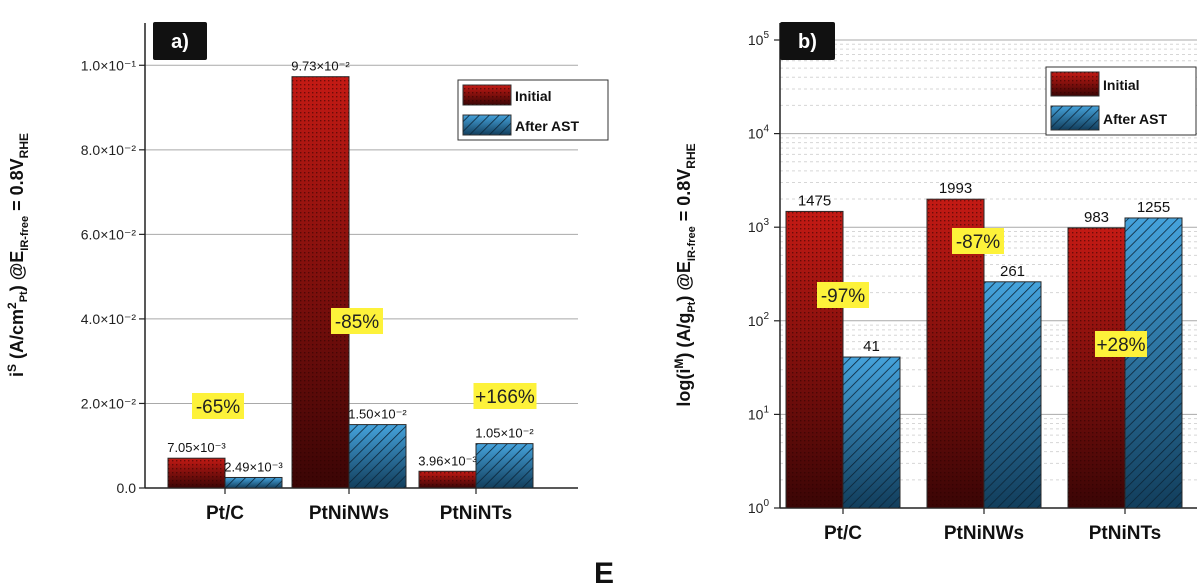 The width and height of the screenshot is (1198, 588). Describe the element at coordinates (759, 133) in the screenshot. I see `y-tick-label: 10⁴` at that location.